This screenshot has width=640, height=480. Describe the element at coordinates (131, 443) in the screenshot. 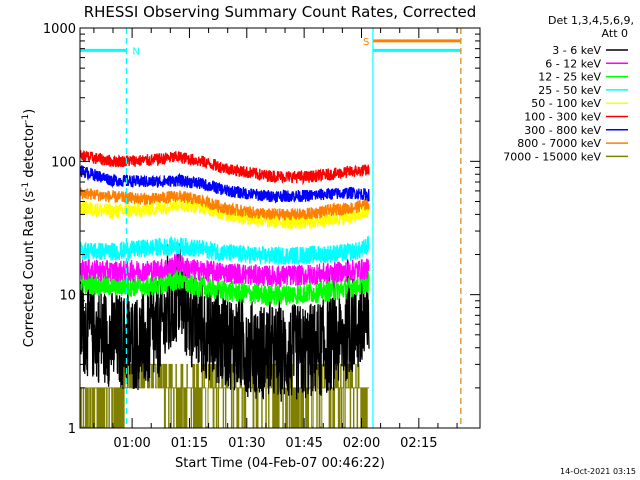

I see `x-tick-label: 01:00` at that location.